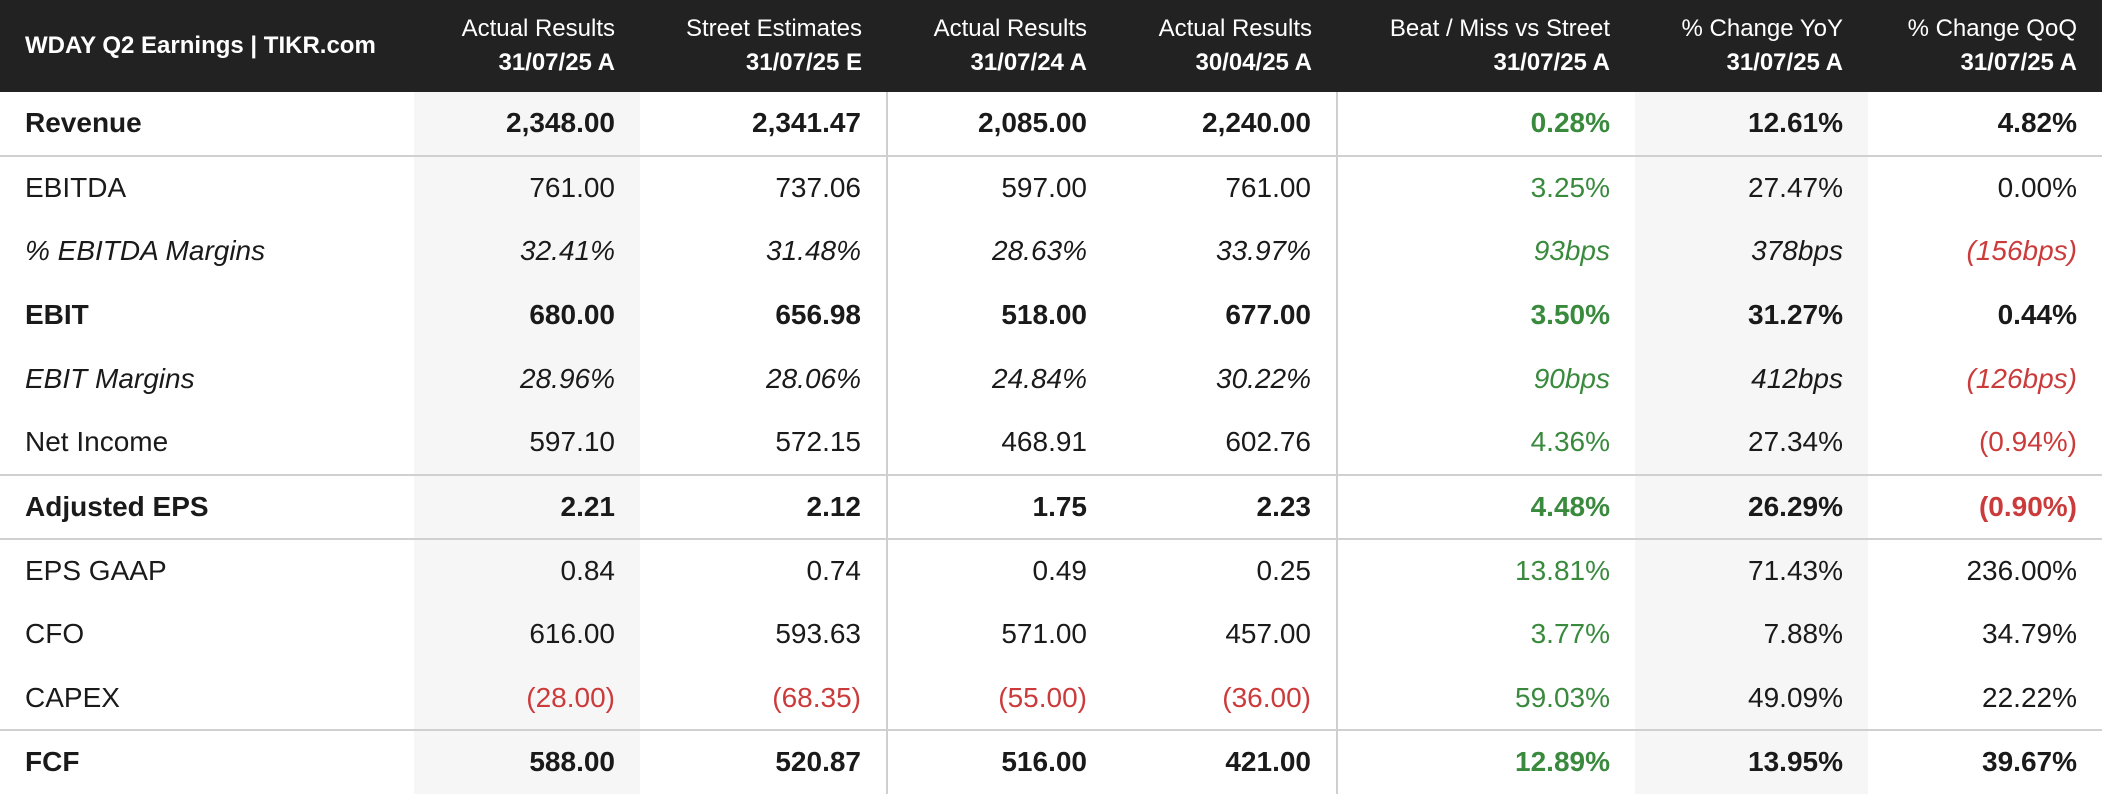 This screenshot has width=2102, height=794. I want to click on row-label: FCF, so click(207, 761).